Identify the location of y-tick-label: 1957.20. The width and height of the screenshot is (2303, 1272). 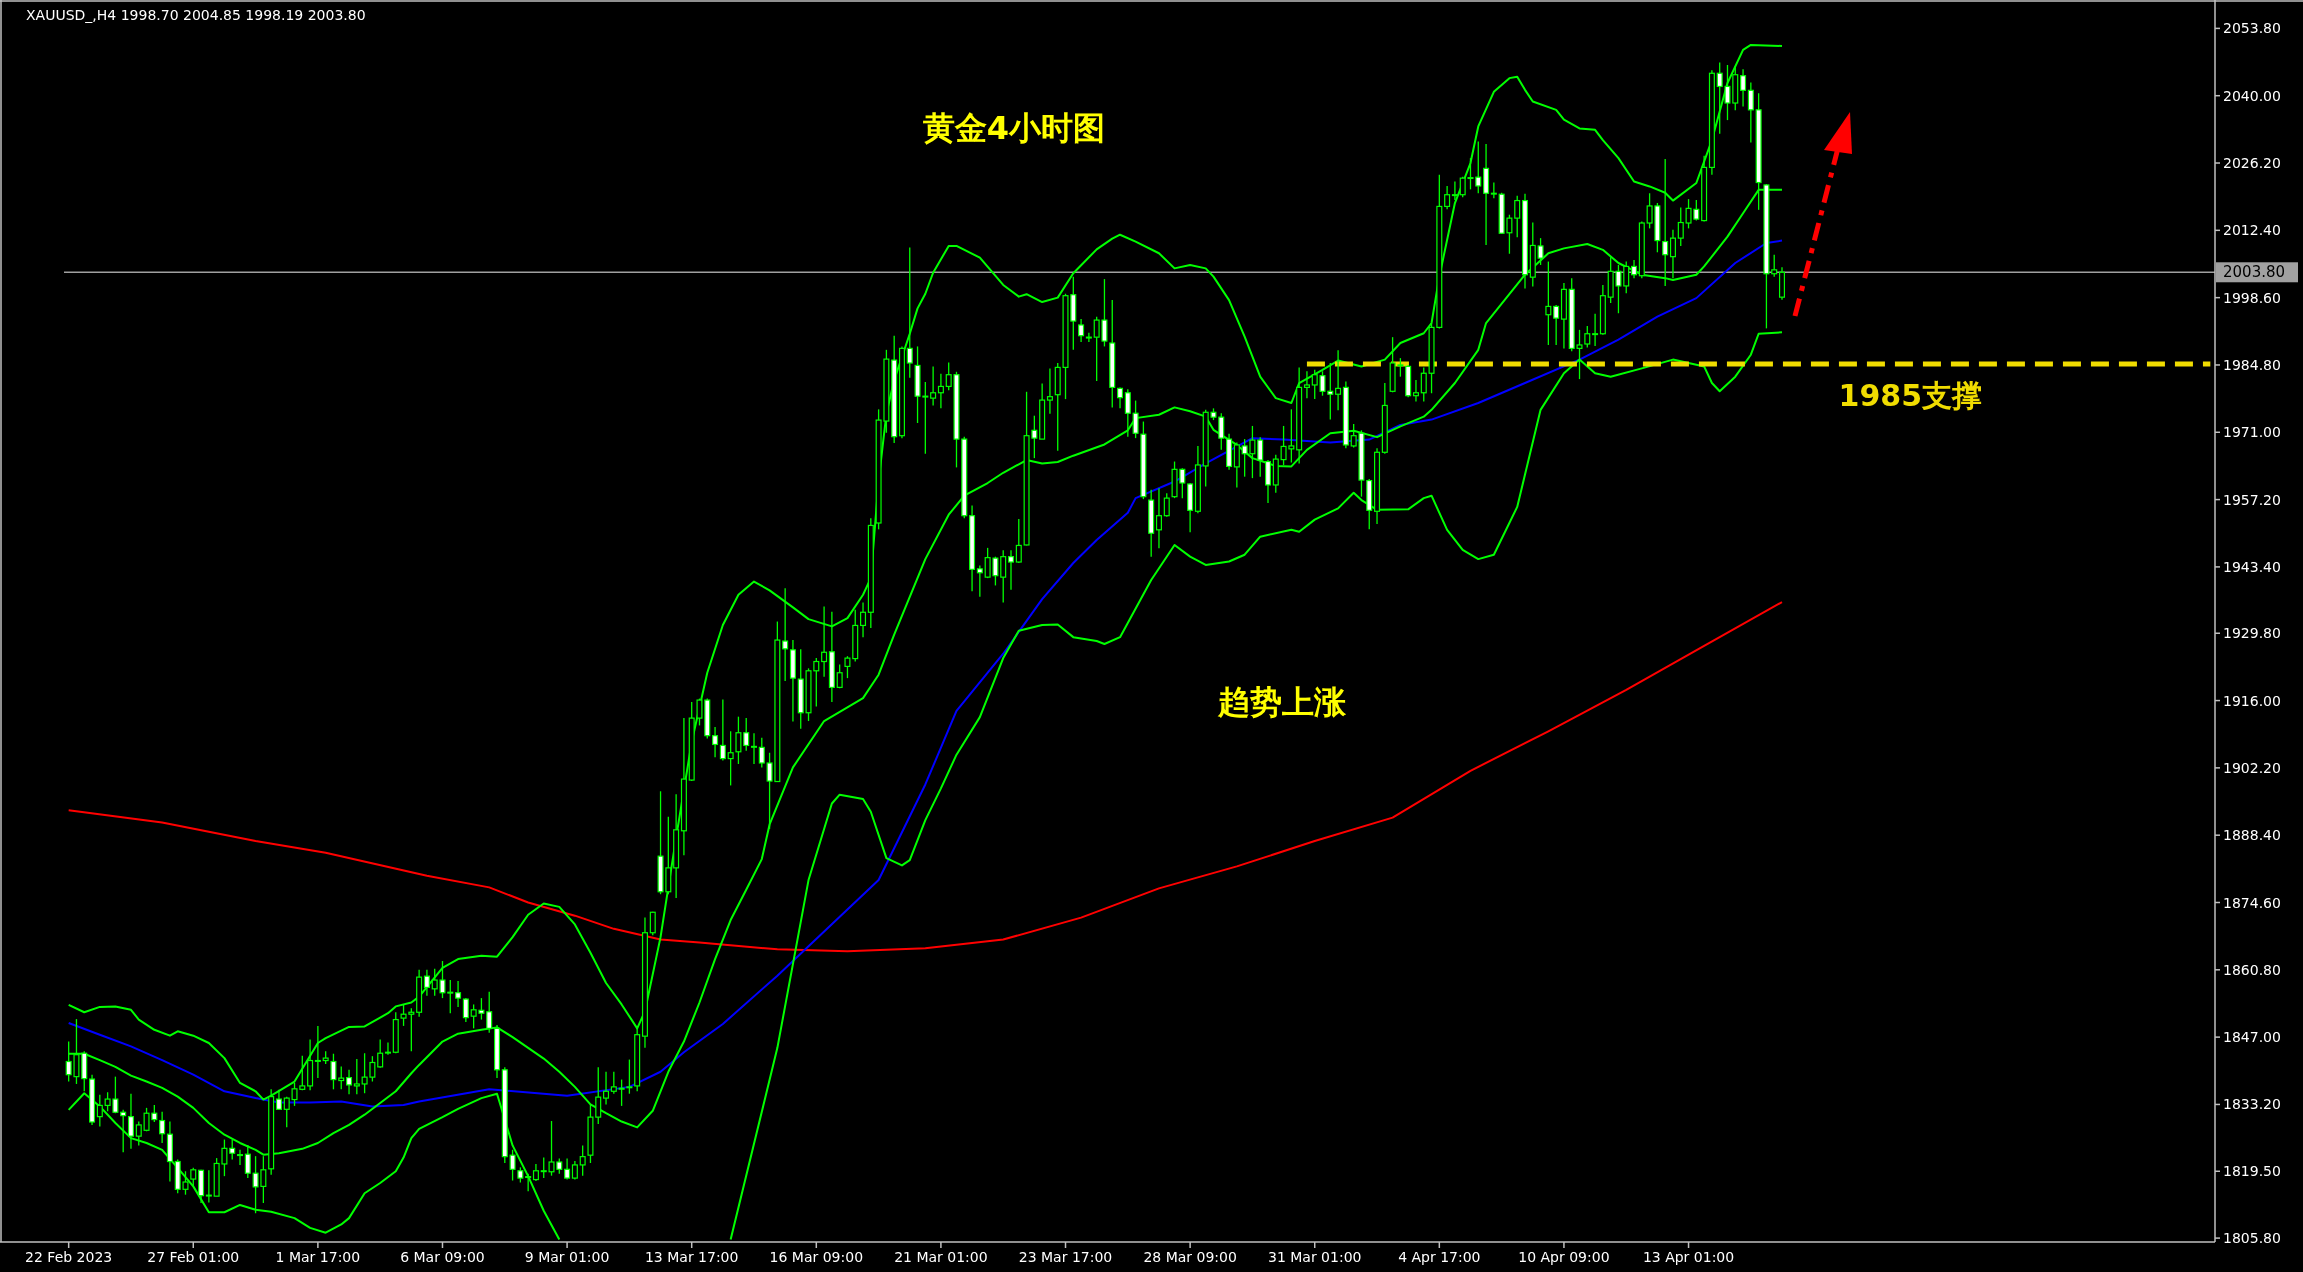
(2252, 499).